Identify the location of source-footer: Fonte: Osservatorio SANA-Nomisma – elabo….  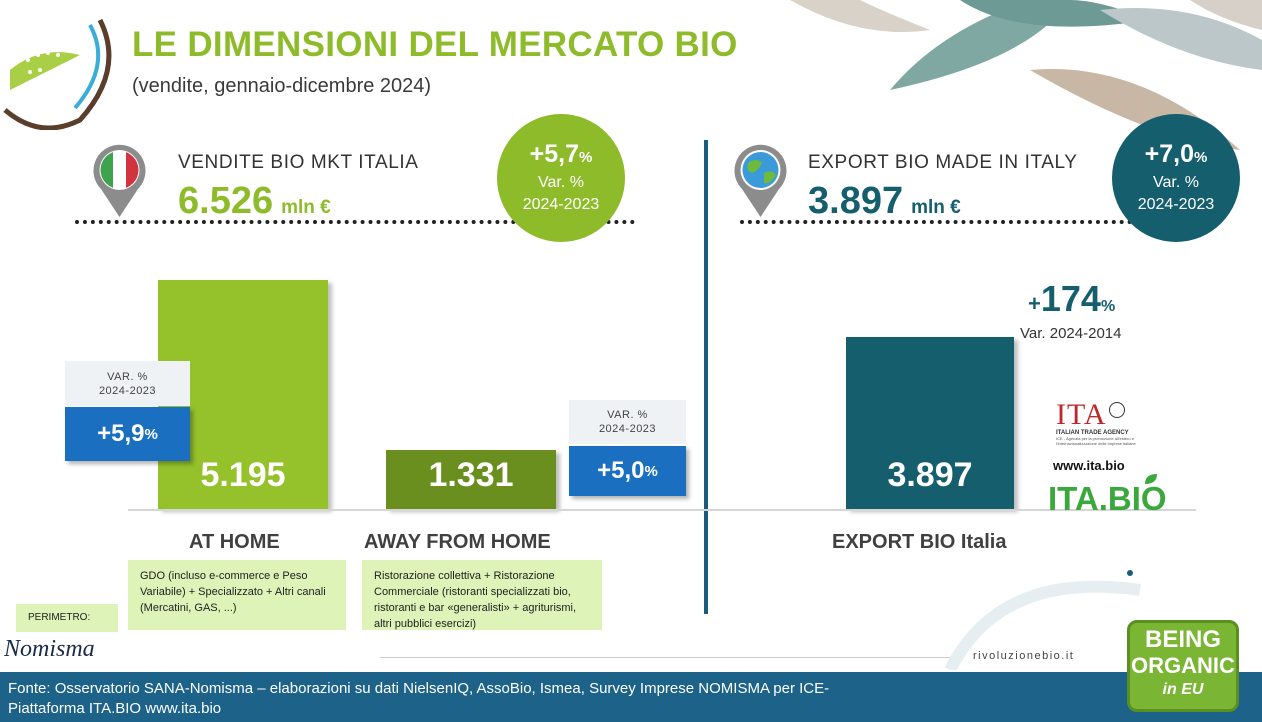
(631, 697).